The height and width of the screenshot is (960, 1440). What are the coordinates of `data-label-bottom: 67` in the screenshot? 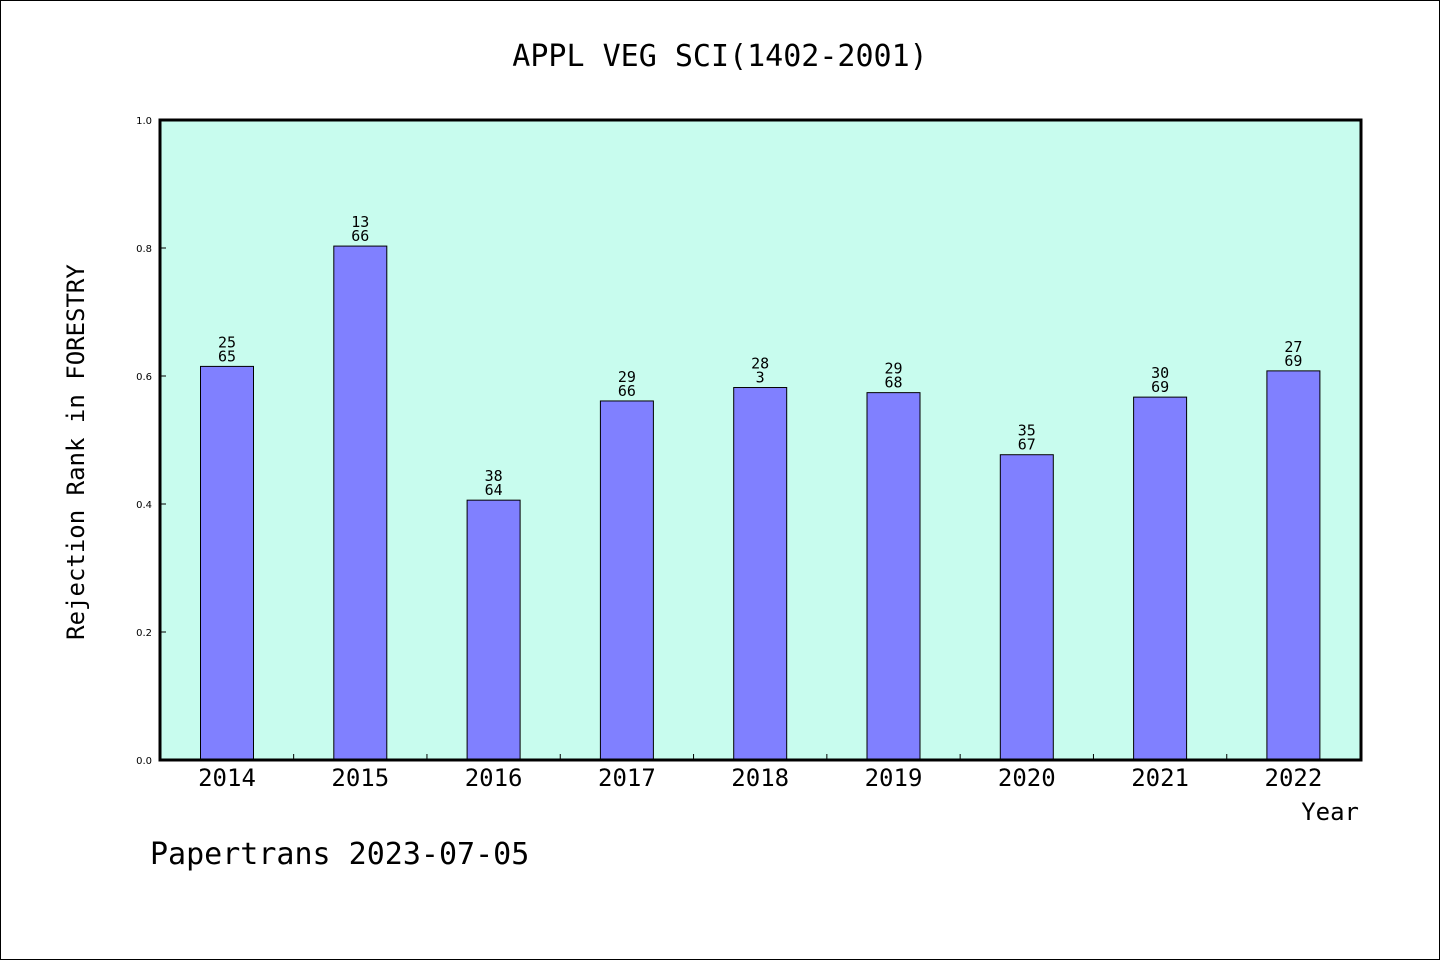 It's located at (1027, 445).